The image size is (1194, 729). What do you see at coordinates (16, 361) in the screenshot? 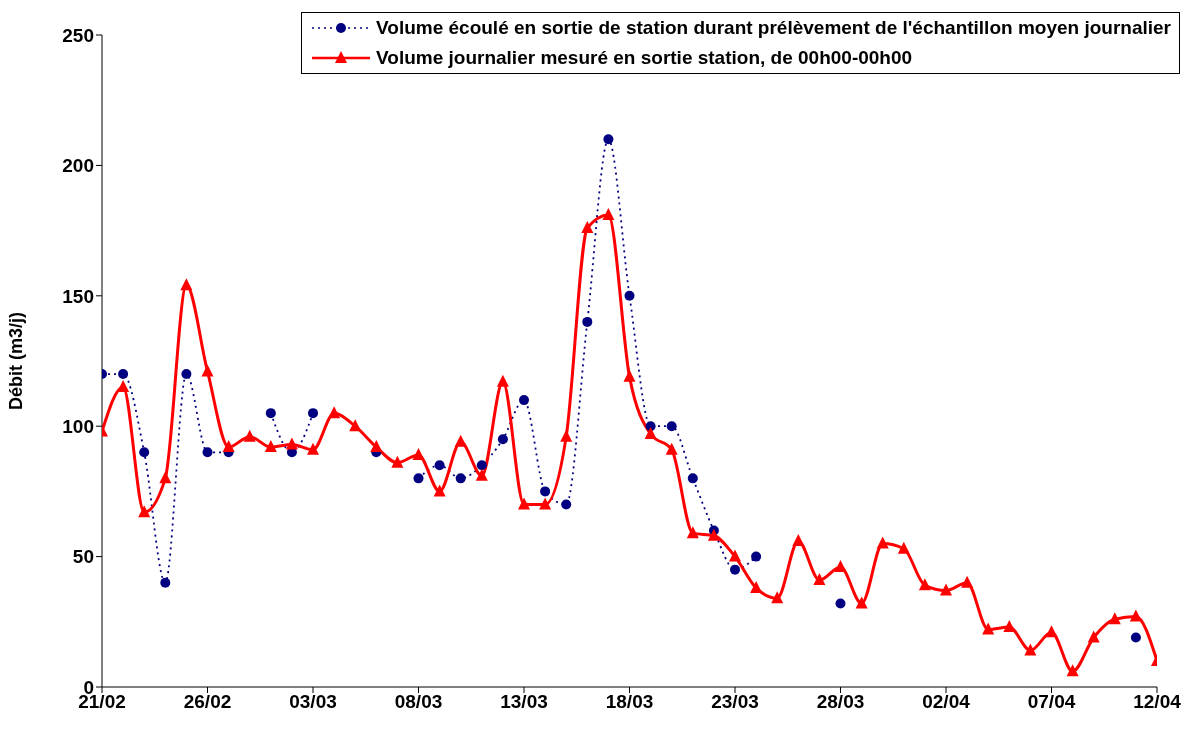
I see `y-axis-title: Débit (m3/j)` at bounding box center [16, 361].